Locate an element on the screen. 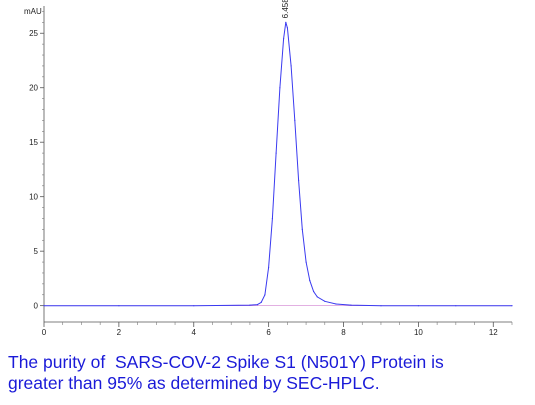 This screenshot has width=535, height=405. y-unit-label: mAU is located at coordinates (33, 11).